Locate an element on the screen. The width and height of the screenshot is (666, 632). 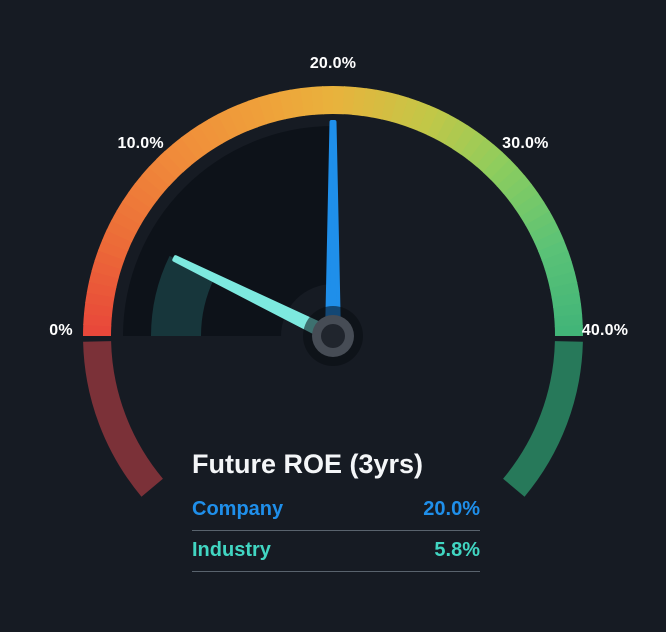
gauge-tick-0: 0% is located at coordinates (61, 330).